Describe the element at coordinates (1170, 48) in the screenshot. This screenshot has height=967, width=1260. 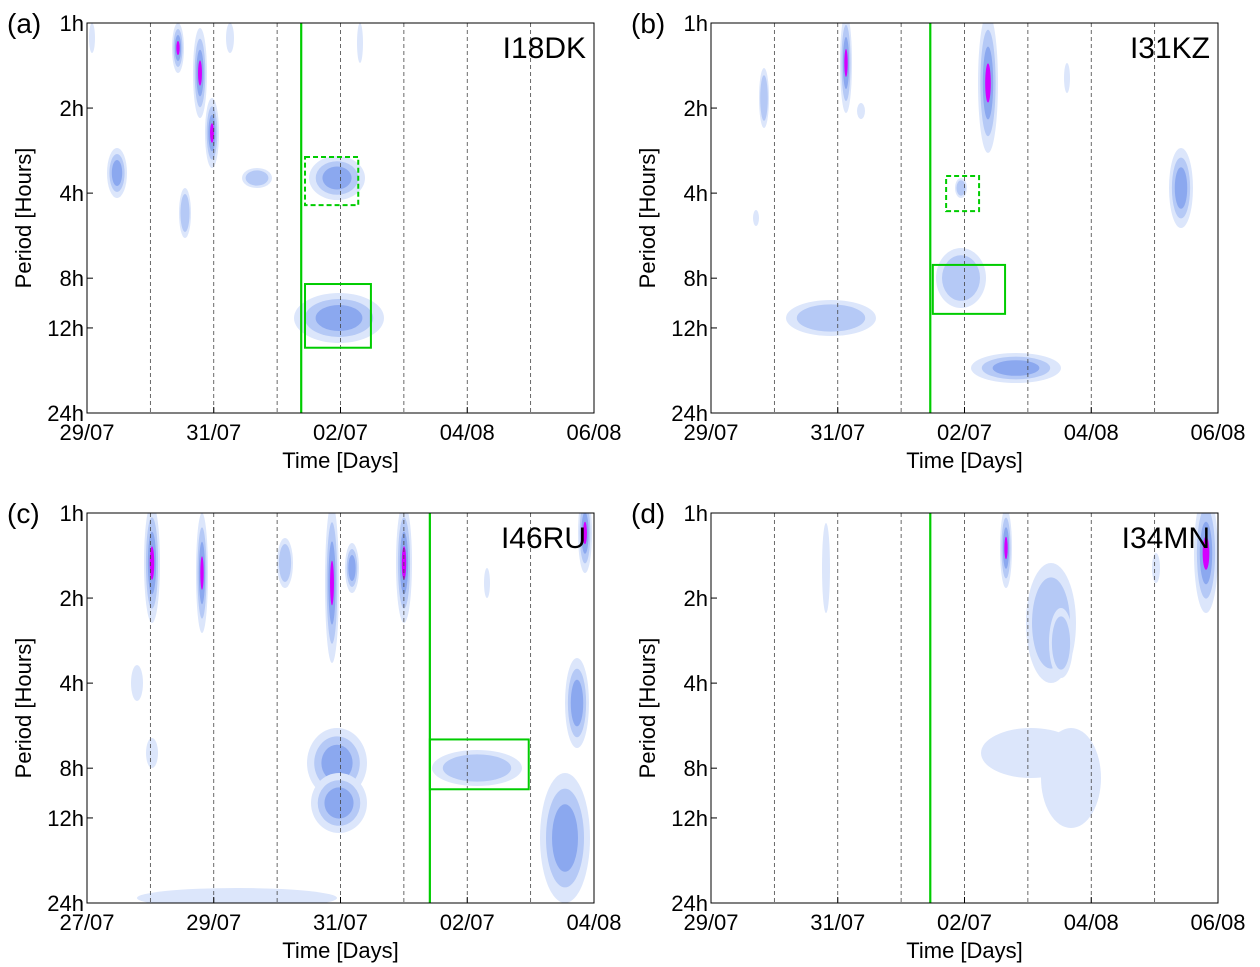
I see `station-title: I31KZ` at that location.